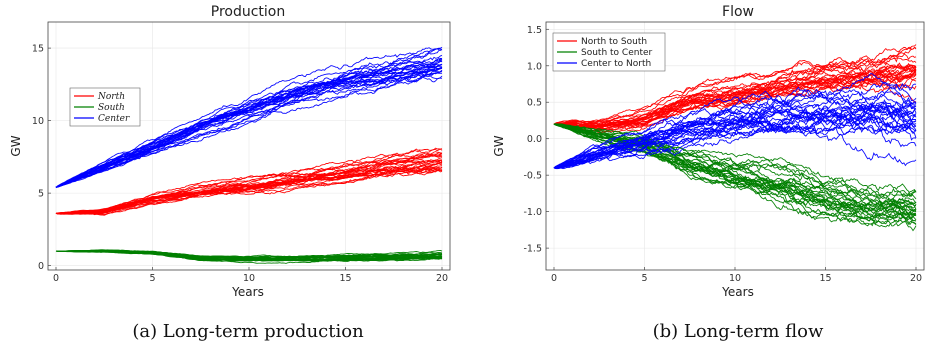 Image resolution: width=925 pixels, height=349 pixels. Describe the element at coordinates (38, 49) in the screenshot. I see `y-tick-label: 15` at that location.